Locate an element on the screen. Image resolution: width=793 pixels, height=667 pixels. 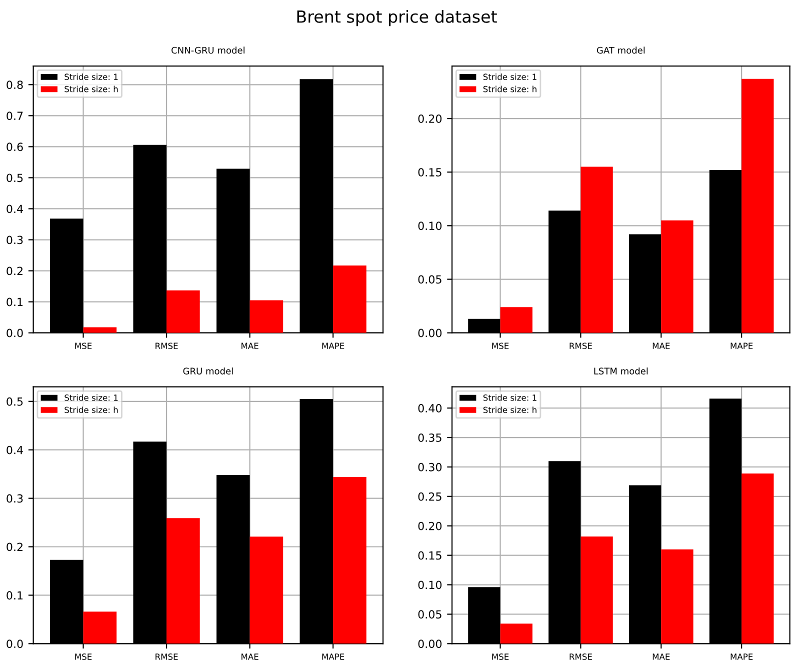
y-tick-label: 0.25 is located at coordinates (430, 496).